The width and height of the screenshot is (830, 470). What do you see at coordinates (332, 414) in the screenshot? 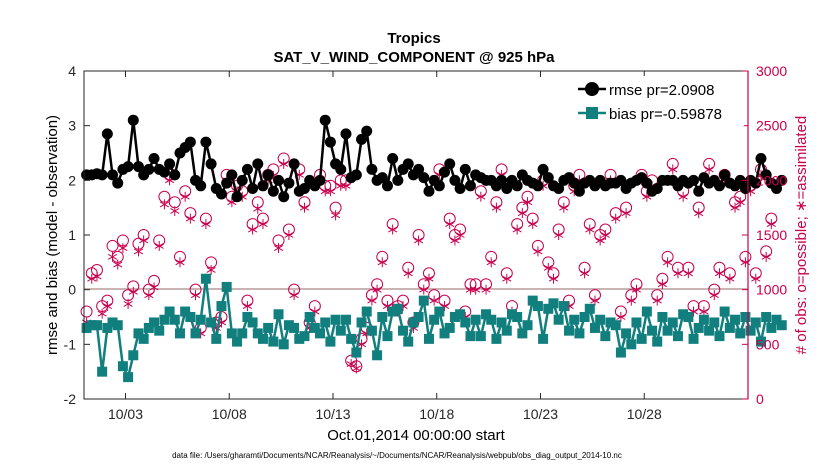
I see `x-tick-label: 10/13` at bounding box center [332, 414].